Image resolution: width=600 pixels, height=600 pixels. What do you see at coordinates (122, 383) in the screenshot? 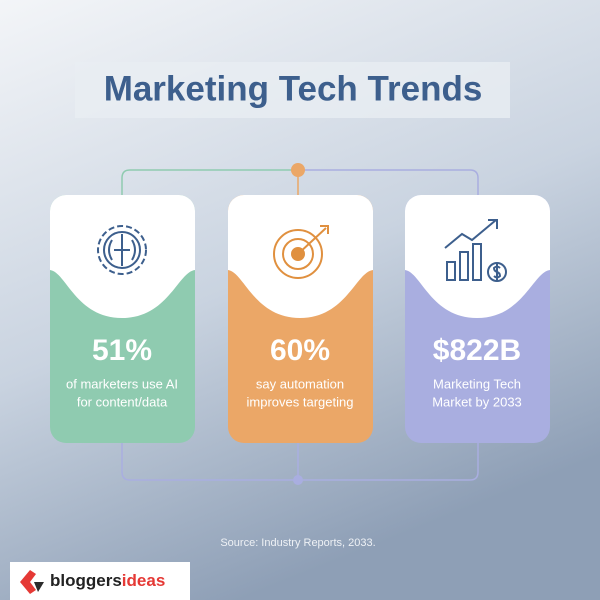
I see `description: of marketers use AI` at bounding box center [122, 383].